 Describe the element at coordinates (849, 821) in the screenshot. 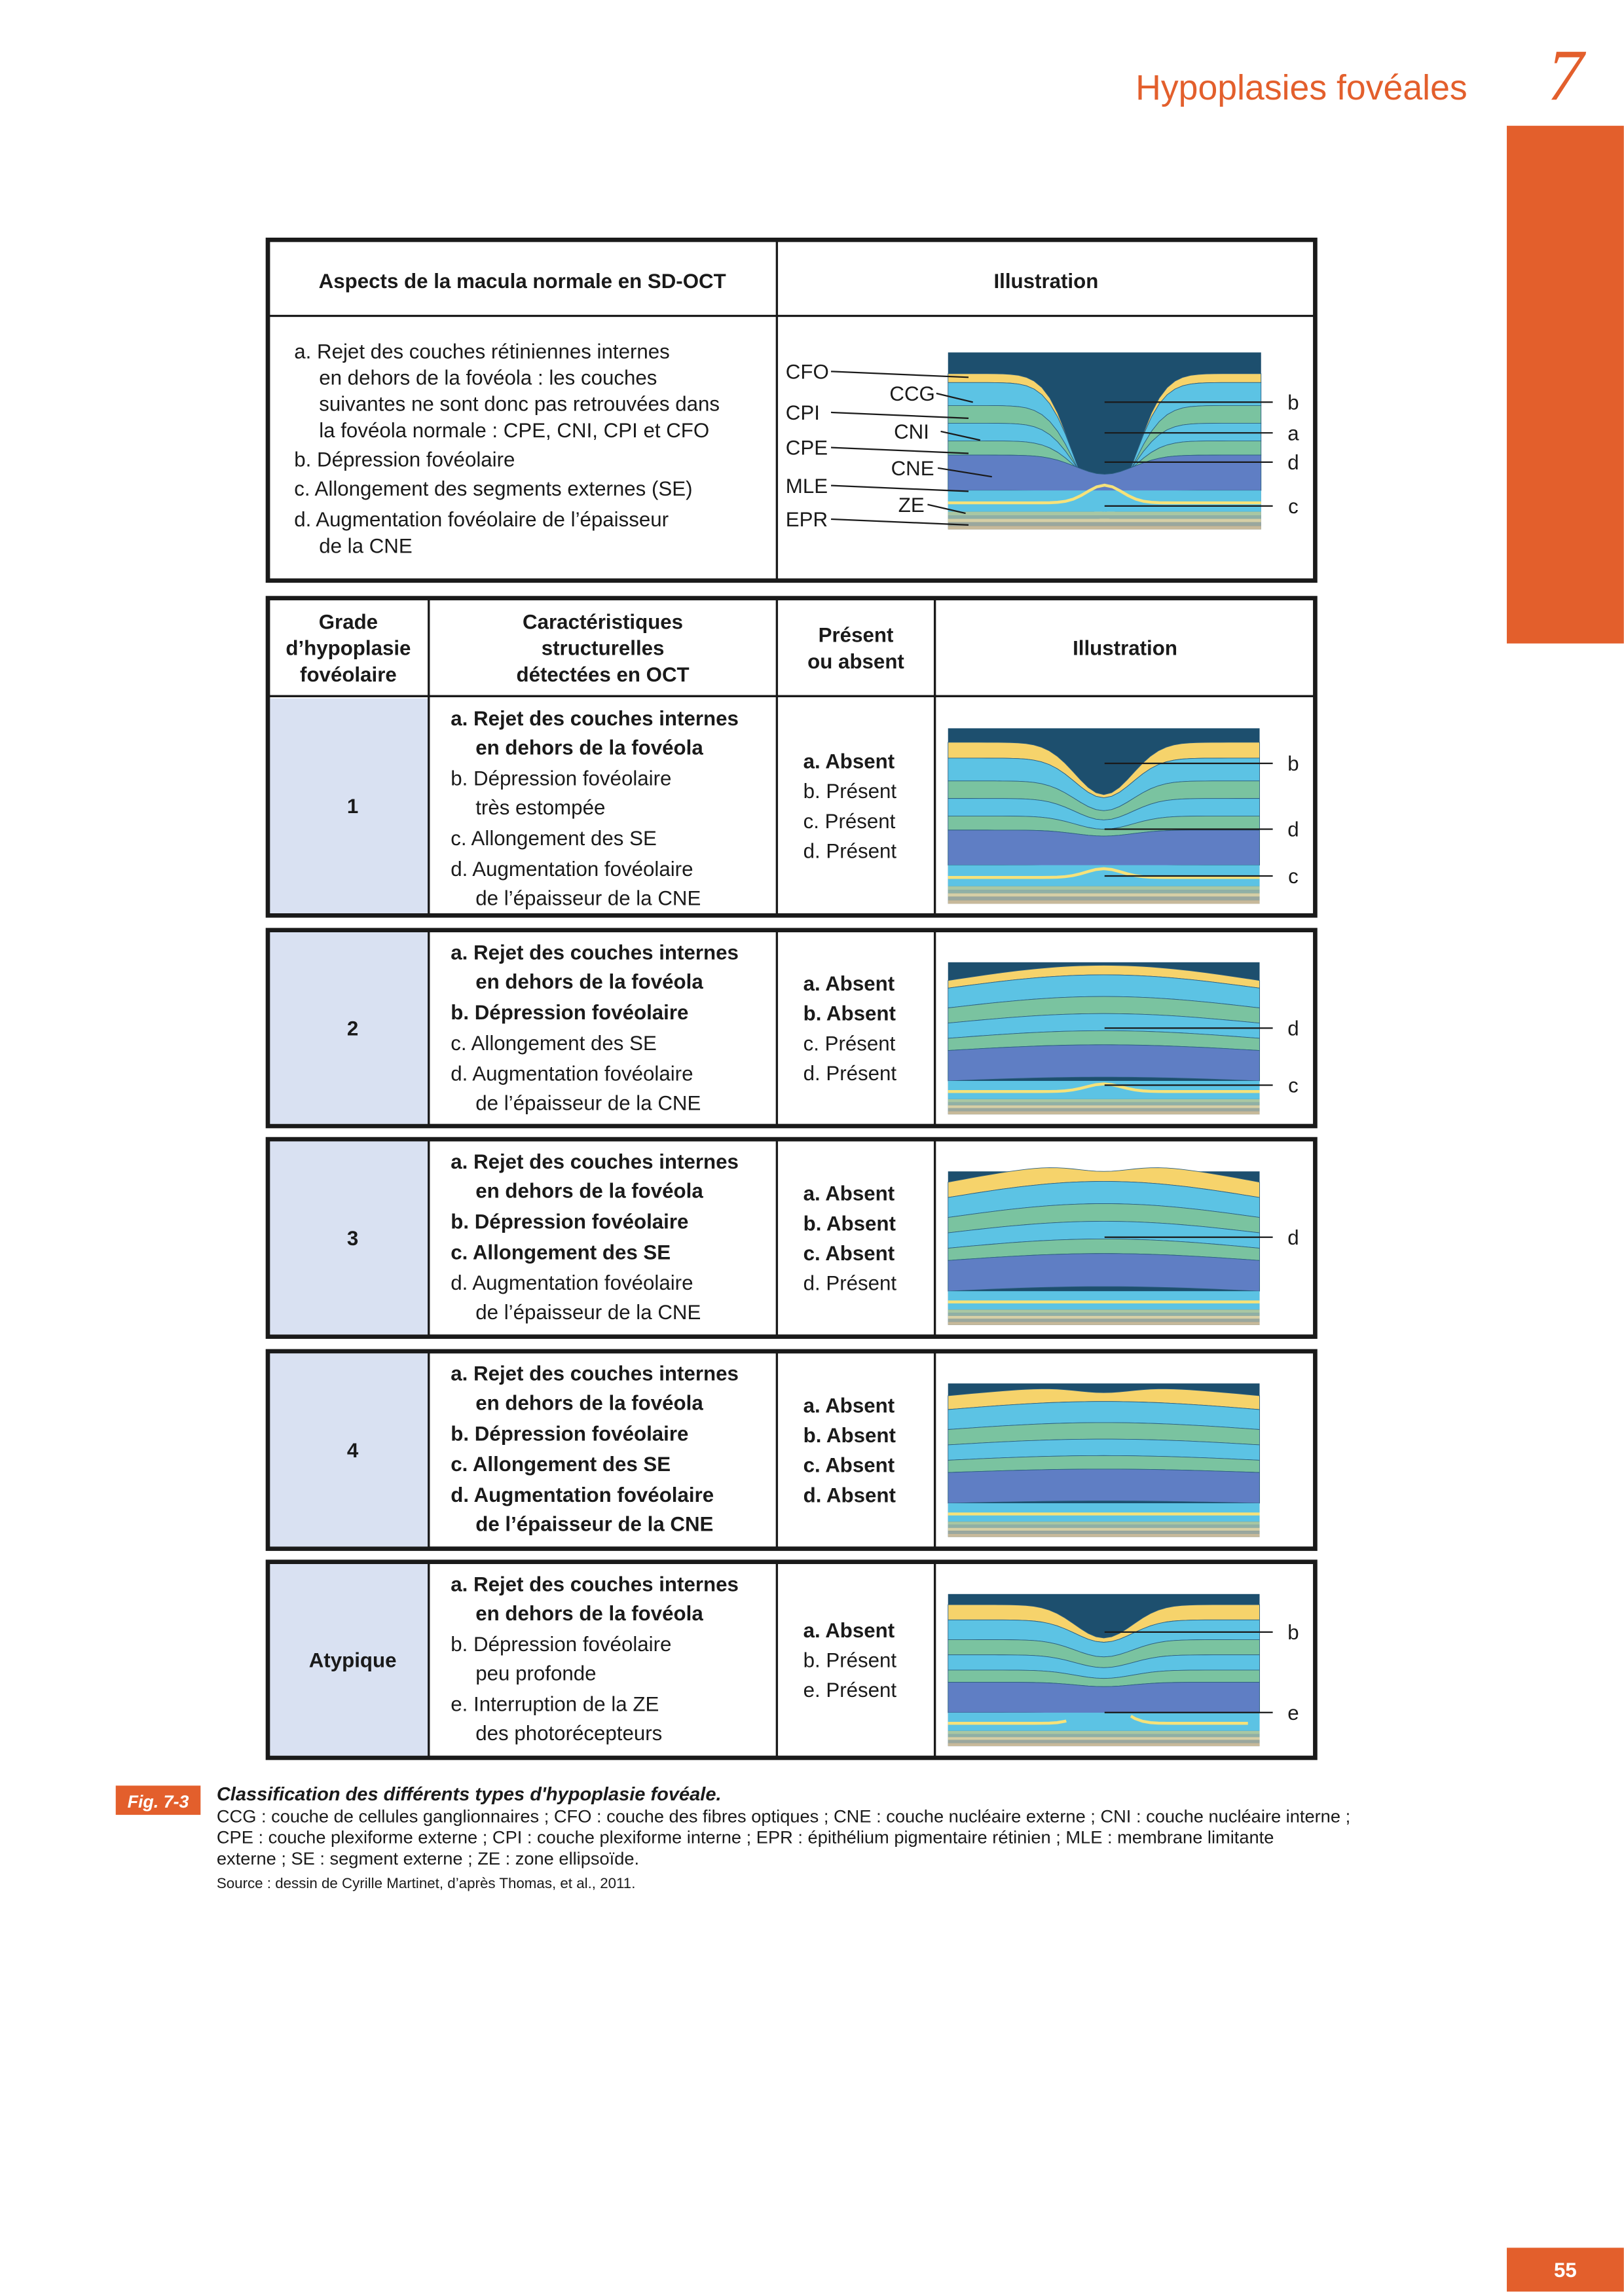

I see `presence: c. Présent` at that location.